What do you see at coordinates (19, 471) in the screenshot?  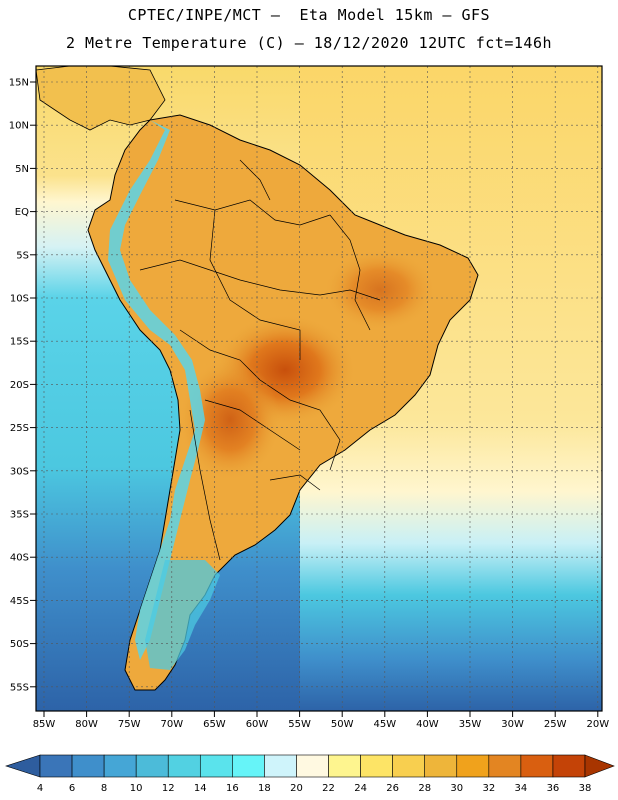 I see `lat-label: 30S` at bounding box center [19, 471].